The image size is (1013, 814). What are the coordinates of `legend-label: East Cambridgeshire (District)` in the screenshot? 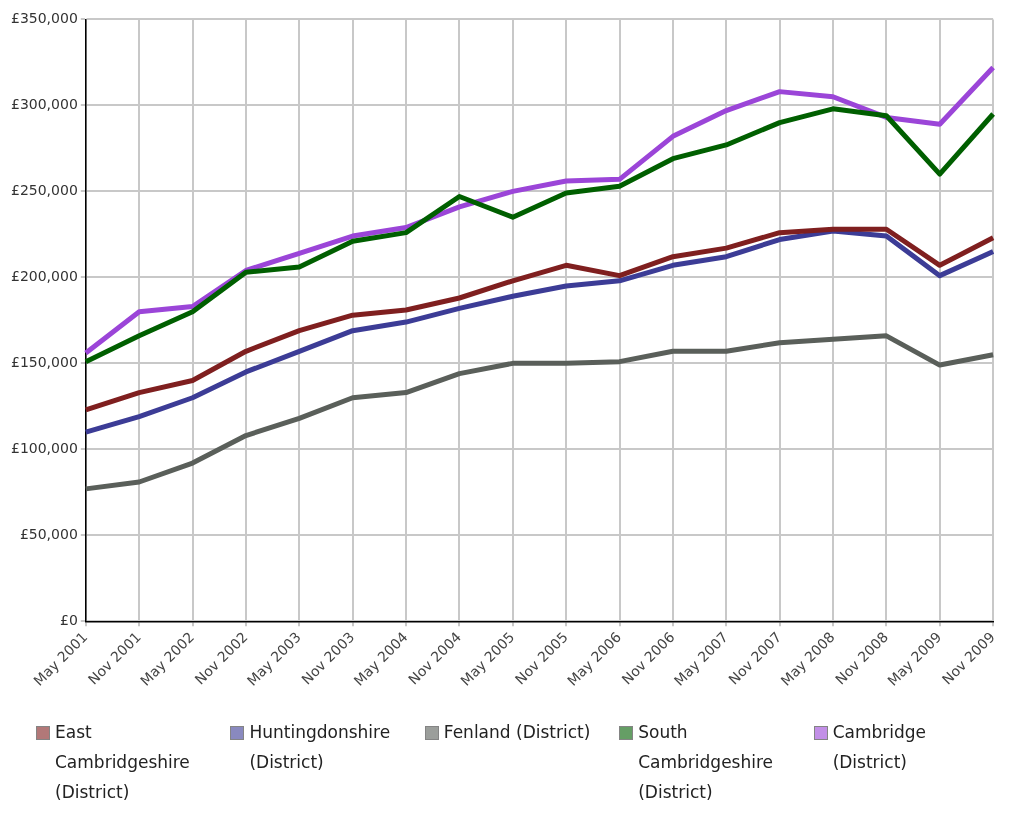 It's located at (123, 762).